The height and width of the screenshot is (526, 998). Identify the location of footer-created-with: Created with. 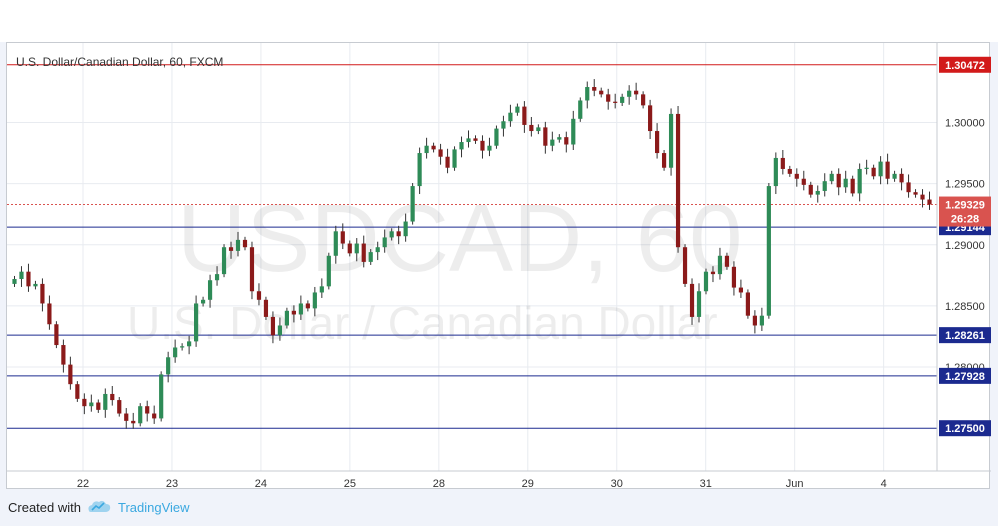
(44, 507).